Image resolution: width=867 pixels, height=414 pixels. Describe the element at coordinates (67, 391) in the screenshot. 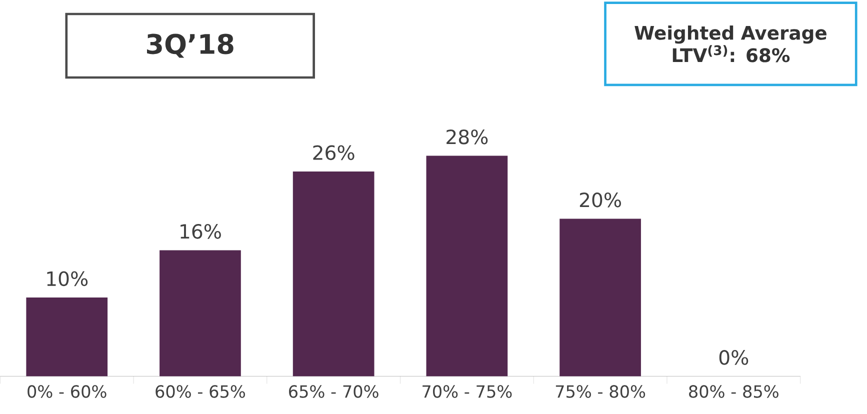

I see `x-tick-label: 0% - 60%` at that location.